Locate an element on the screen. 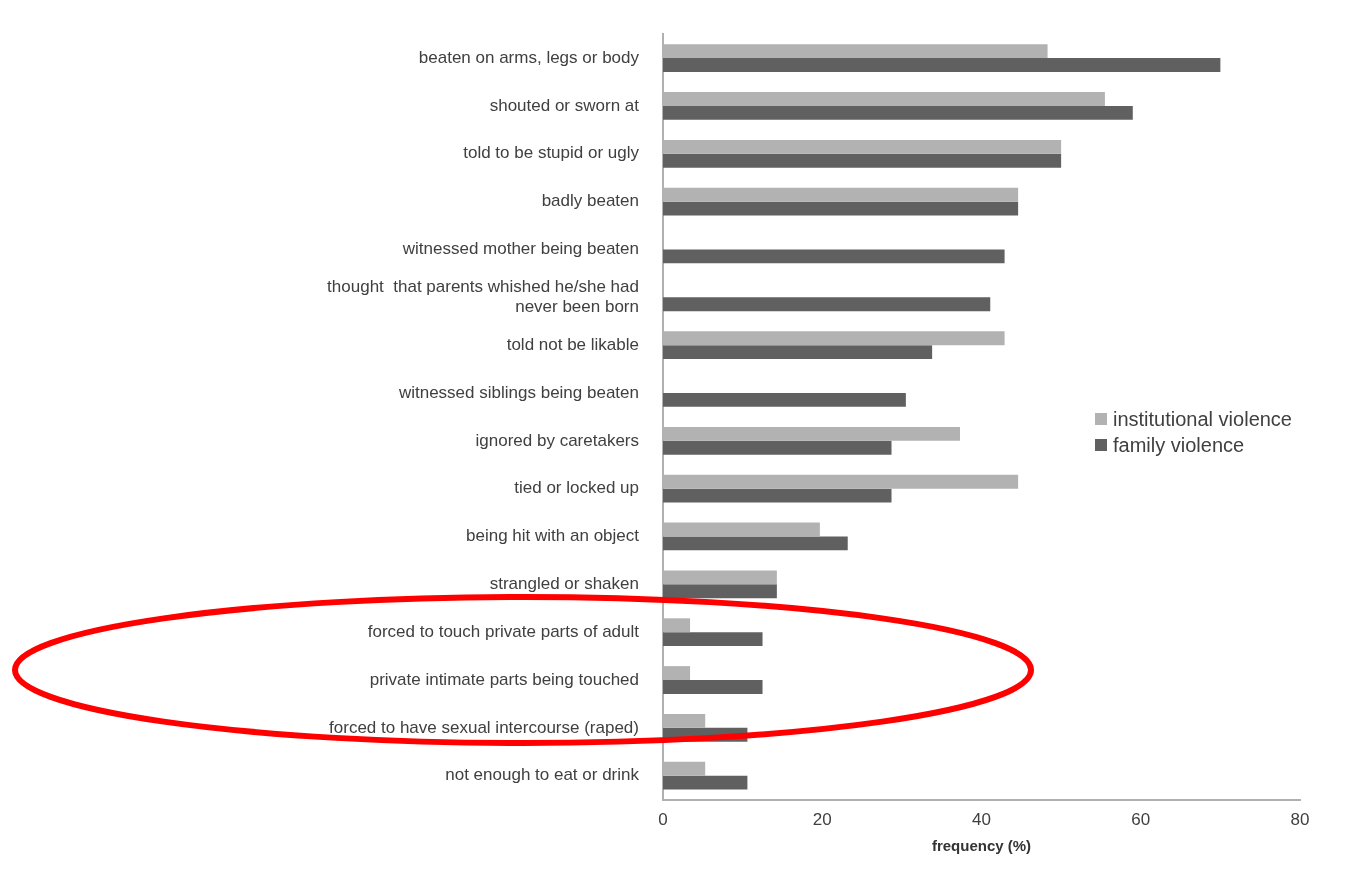  x-axis-title: frequency (%) is located at coordinates (981, 846).